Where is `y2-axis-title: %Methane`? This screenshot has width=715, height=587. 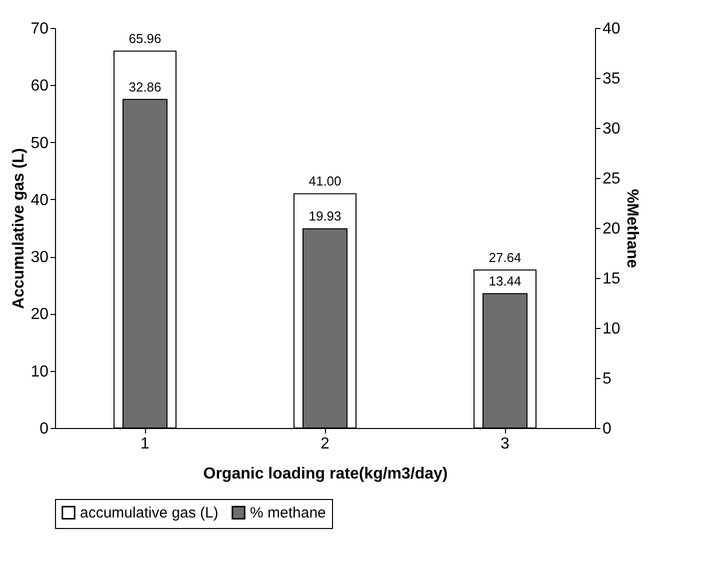
y2-axis-title: %Methane is located at coordinates (631, 228).